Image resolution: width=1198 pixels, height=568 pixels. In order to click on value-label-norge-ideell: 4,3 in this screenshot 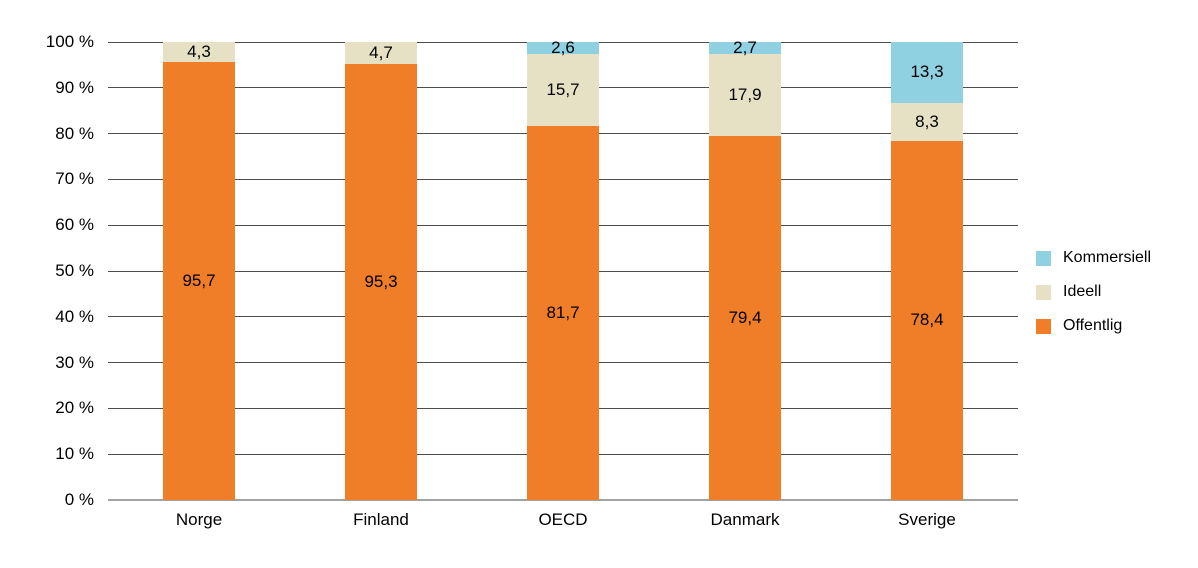, I will do `click(199, 51)`.